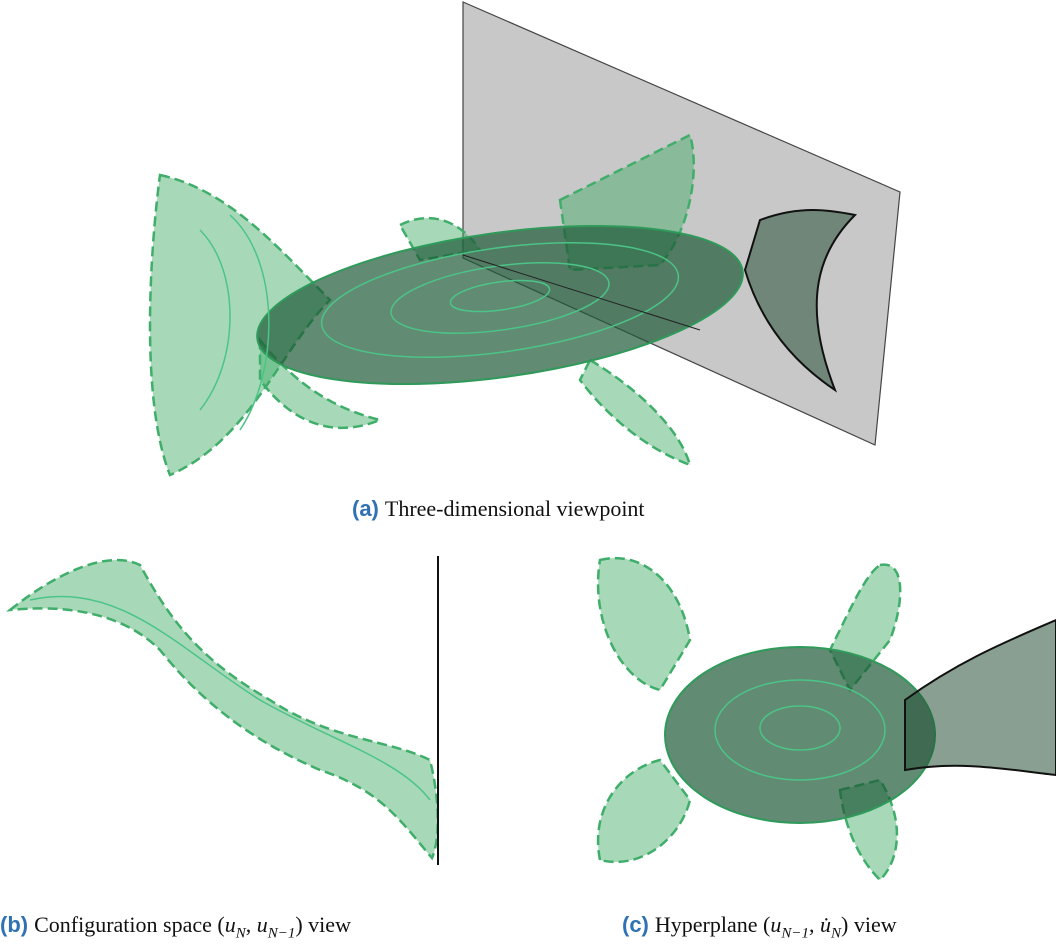 Image resolution: width=1056 pixels, height=946 pixels. Describe the element at coordinates (635, 924) in the screenshot. I see `caption-label: (c)` at that location.